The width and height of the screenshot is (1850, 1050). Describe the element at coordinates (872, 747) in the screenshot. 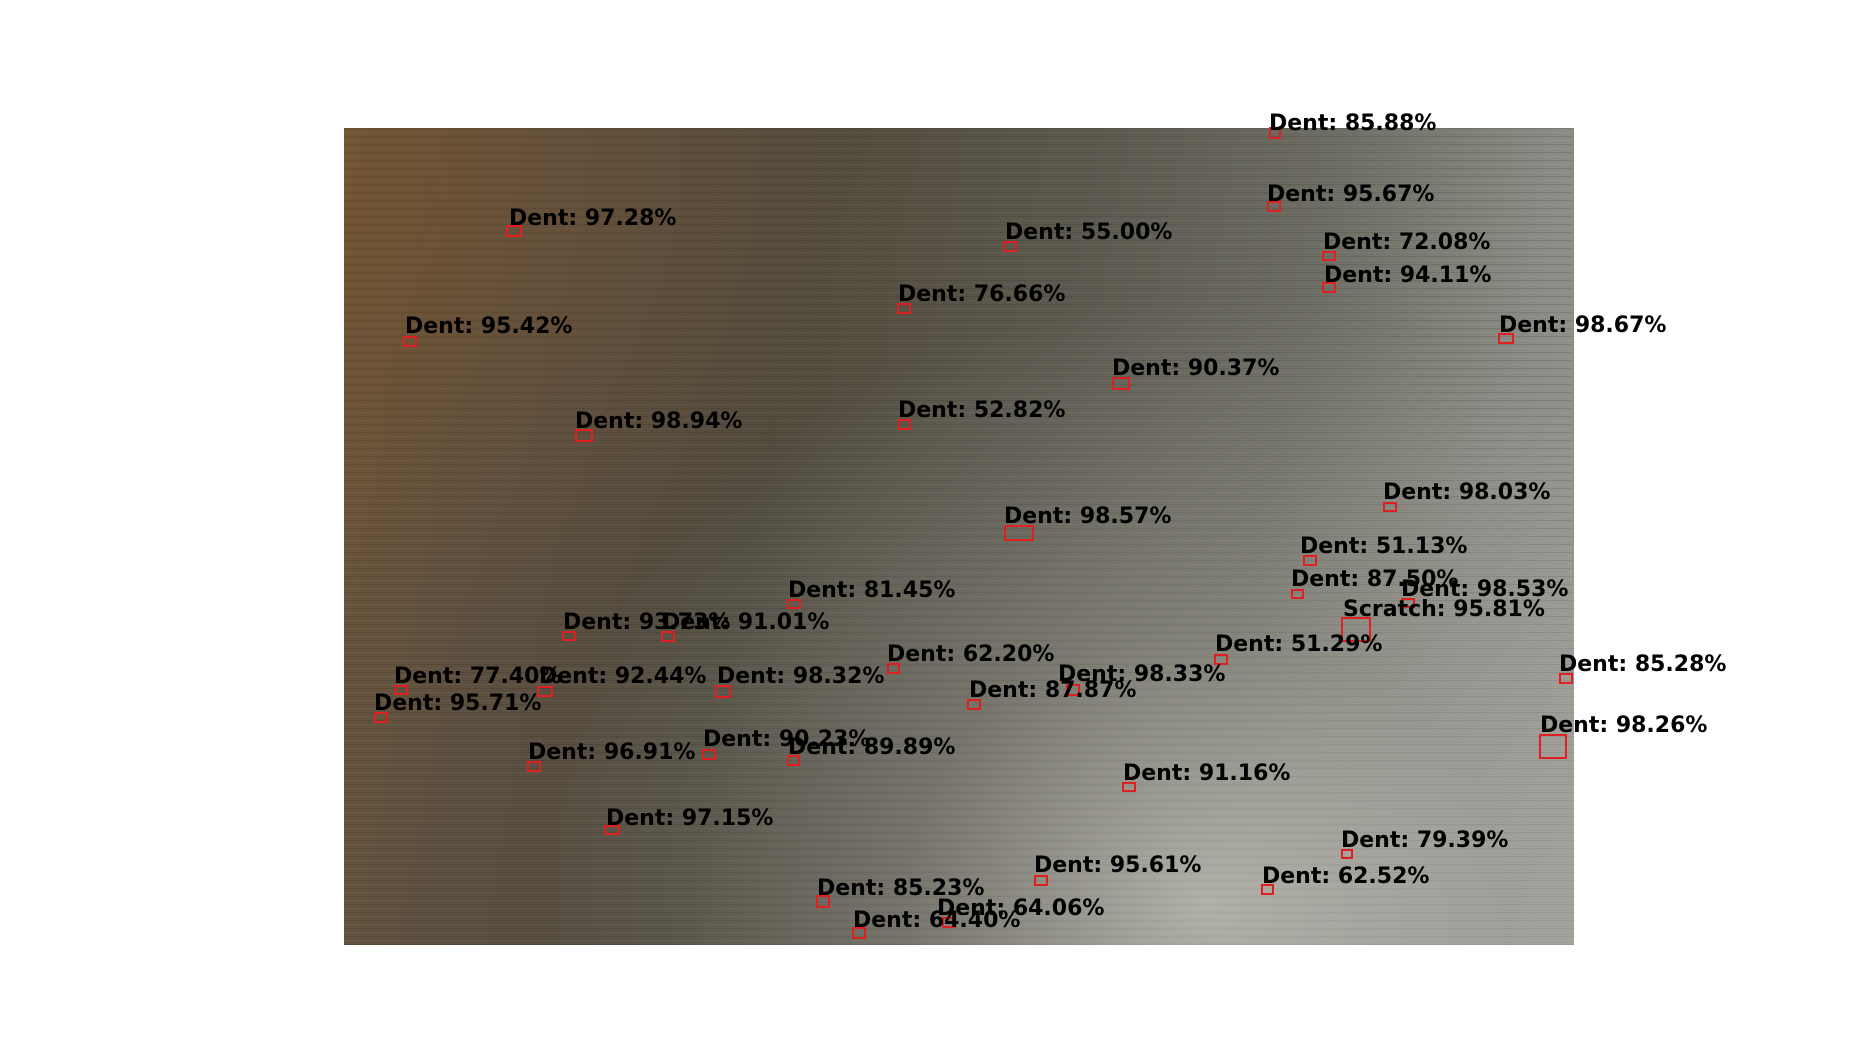

I see `detection-label: Dent: 89.89%` at that location.